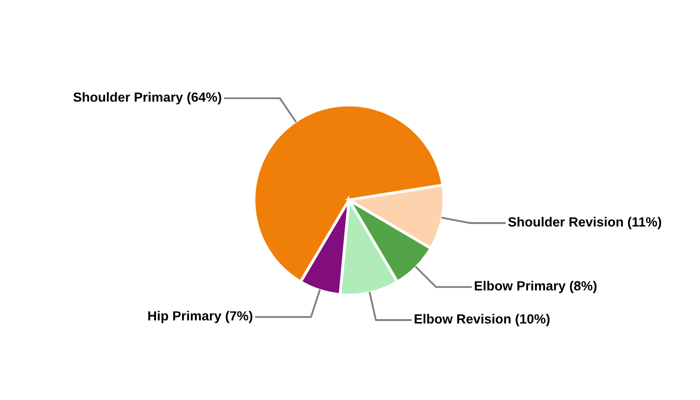 The image size is (700, 400). What do you see at coordinates (482, 320) in the screenshot?
I see `slice-label: Elbow Revision (10%)` at bounding box center [482, 320].